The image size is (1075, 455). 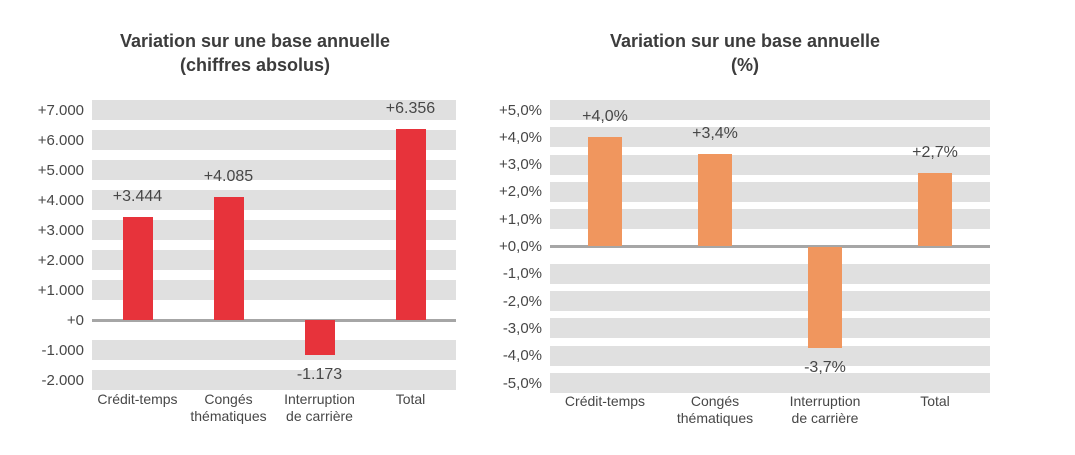 What do you see at coordinates (520, 219) in the screenshot?
I see `y-tick-label: +1,0%` at bounding box center [520, 219].